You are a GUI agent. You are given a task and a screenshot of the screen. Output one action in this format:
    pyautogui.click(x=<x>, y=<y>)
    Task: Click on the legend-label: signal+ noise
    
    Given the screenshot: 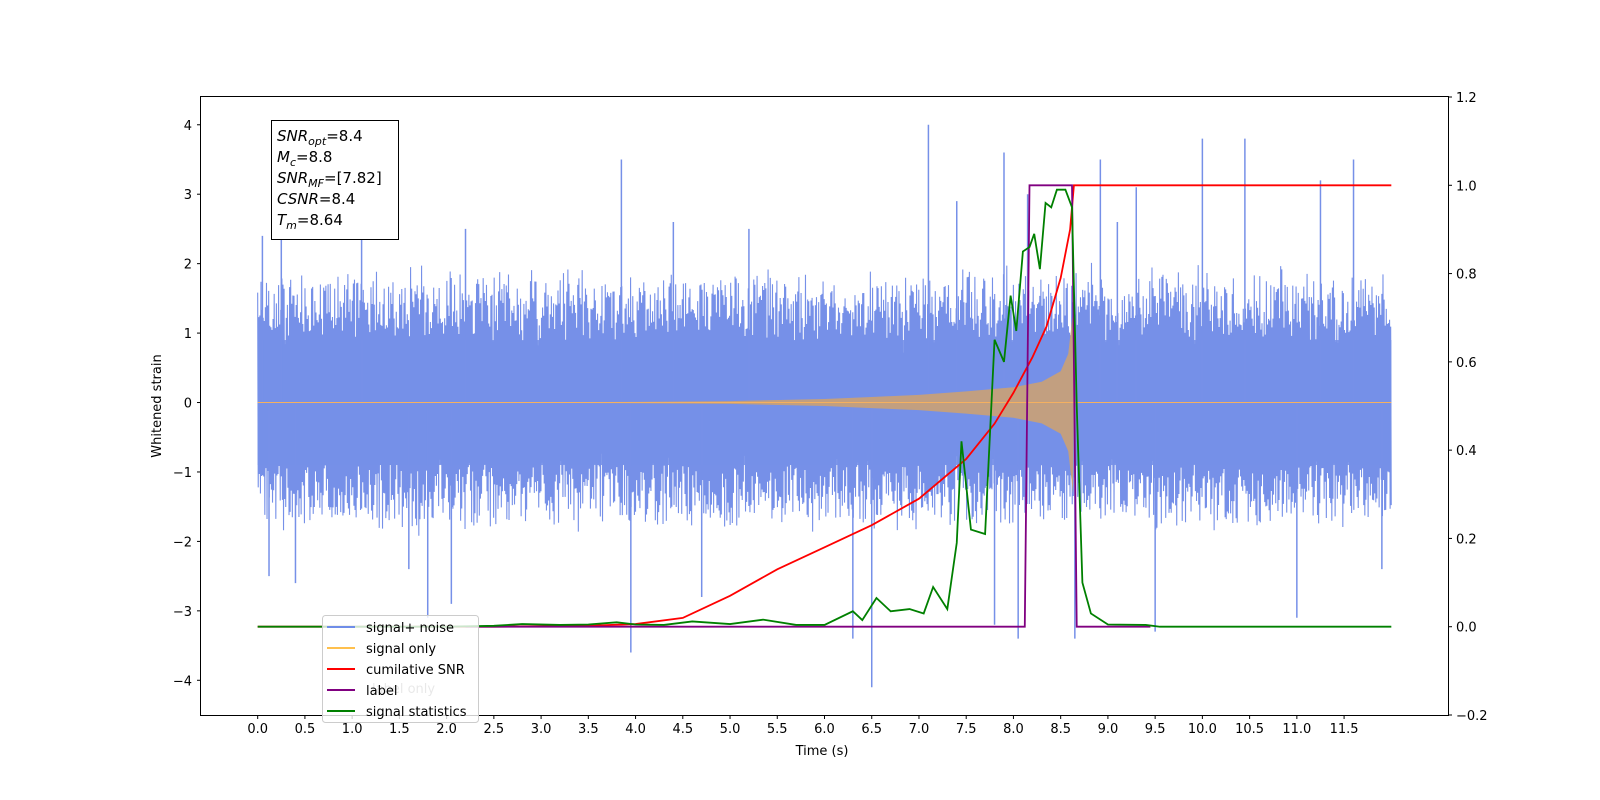 What is the action you would take?
    pyautogui.click(x=410, y=628)
    